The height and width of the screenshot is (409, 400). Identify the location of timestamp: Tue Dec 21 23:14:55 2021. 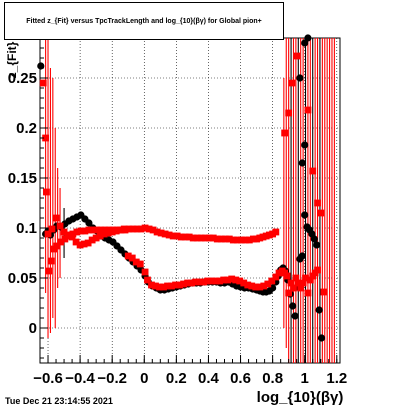
(59, 401).